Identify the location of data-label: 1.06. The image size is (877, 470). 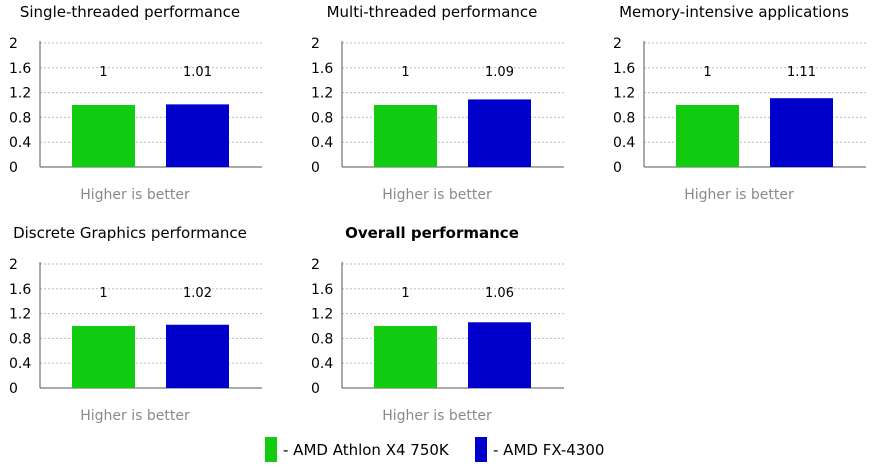
(499, 293).